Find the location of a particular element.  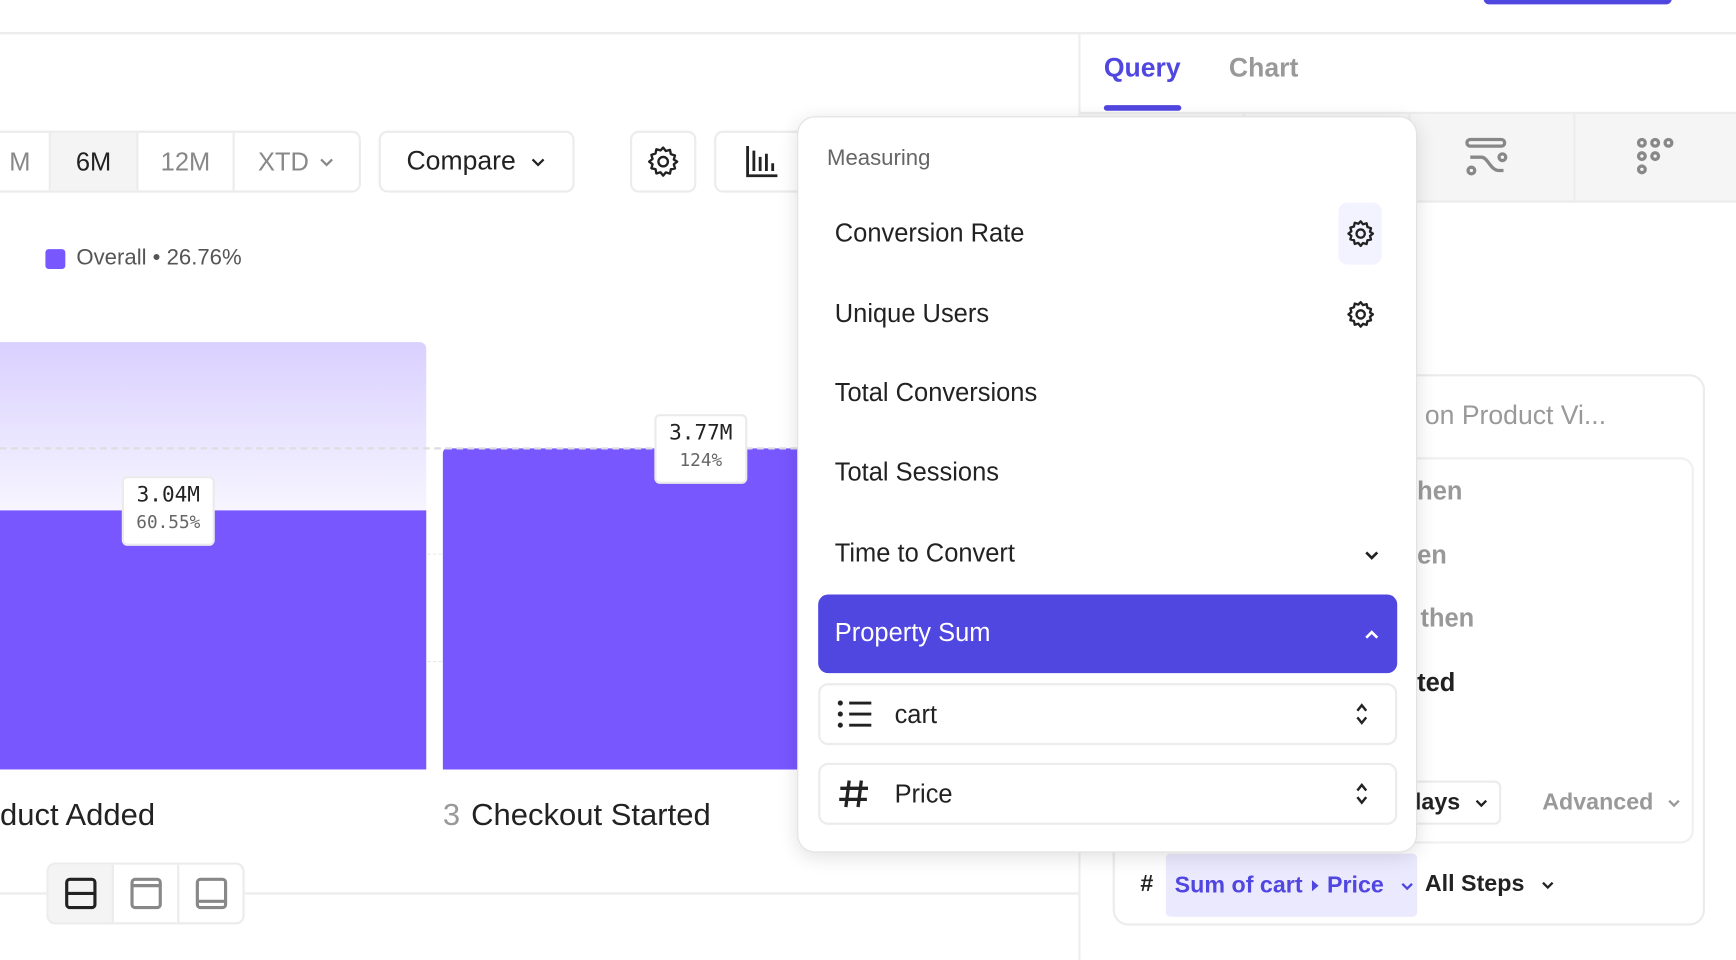

option-property-sum: Property Sum is located at coordinates (1108, 634).